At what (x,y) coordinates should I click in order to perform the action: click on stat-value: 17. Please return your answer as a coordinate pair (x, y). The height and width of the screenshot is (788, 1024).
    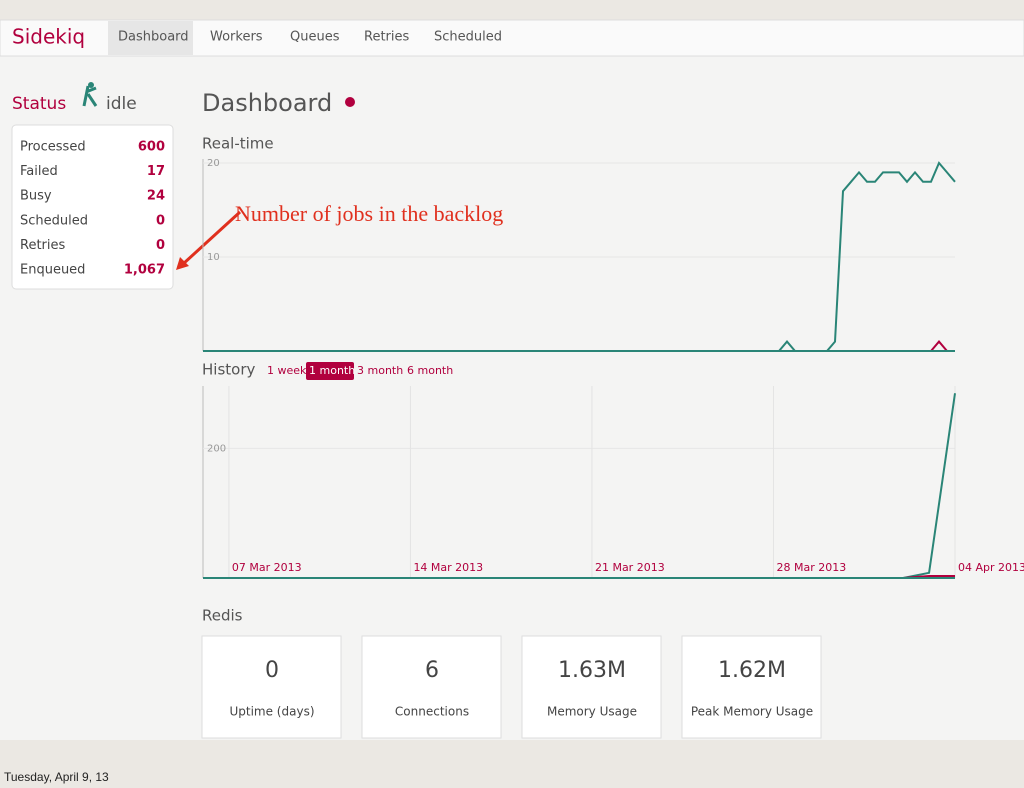
    Looking at the image, I should click on (156, 171).